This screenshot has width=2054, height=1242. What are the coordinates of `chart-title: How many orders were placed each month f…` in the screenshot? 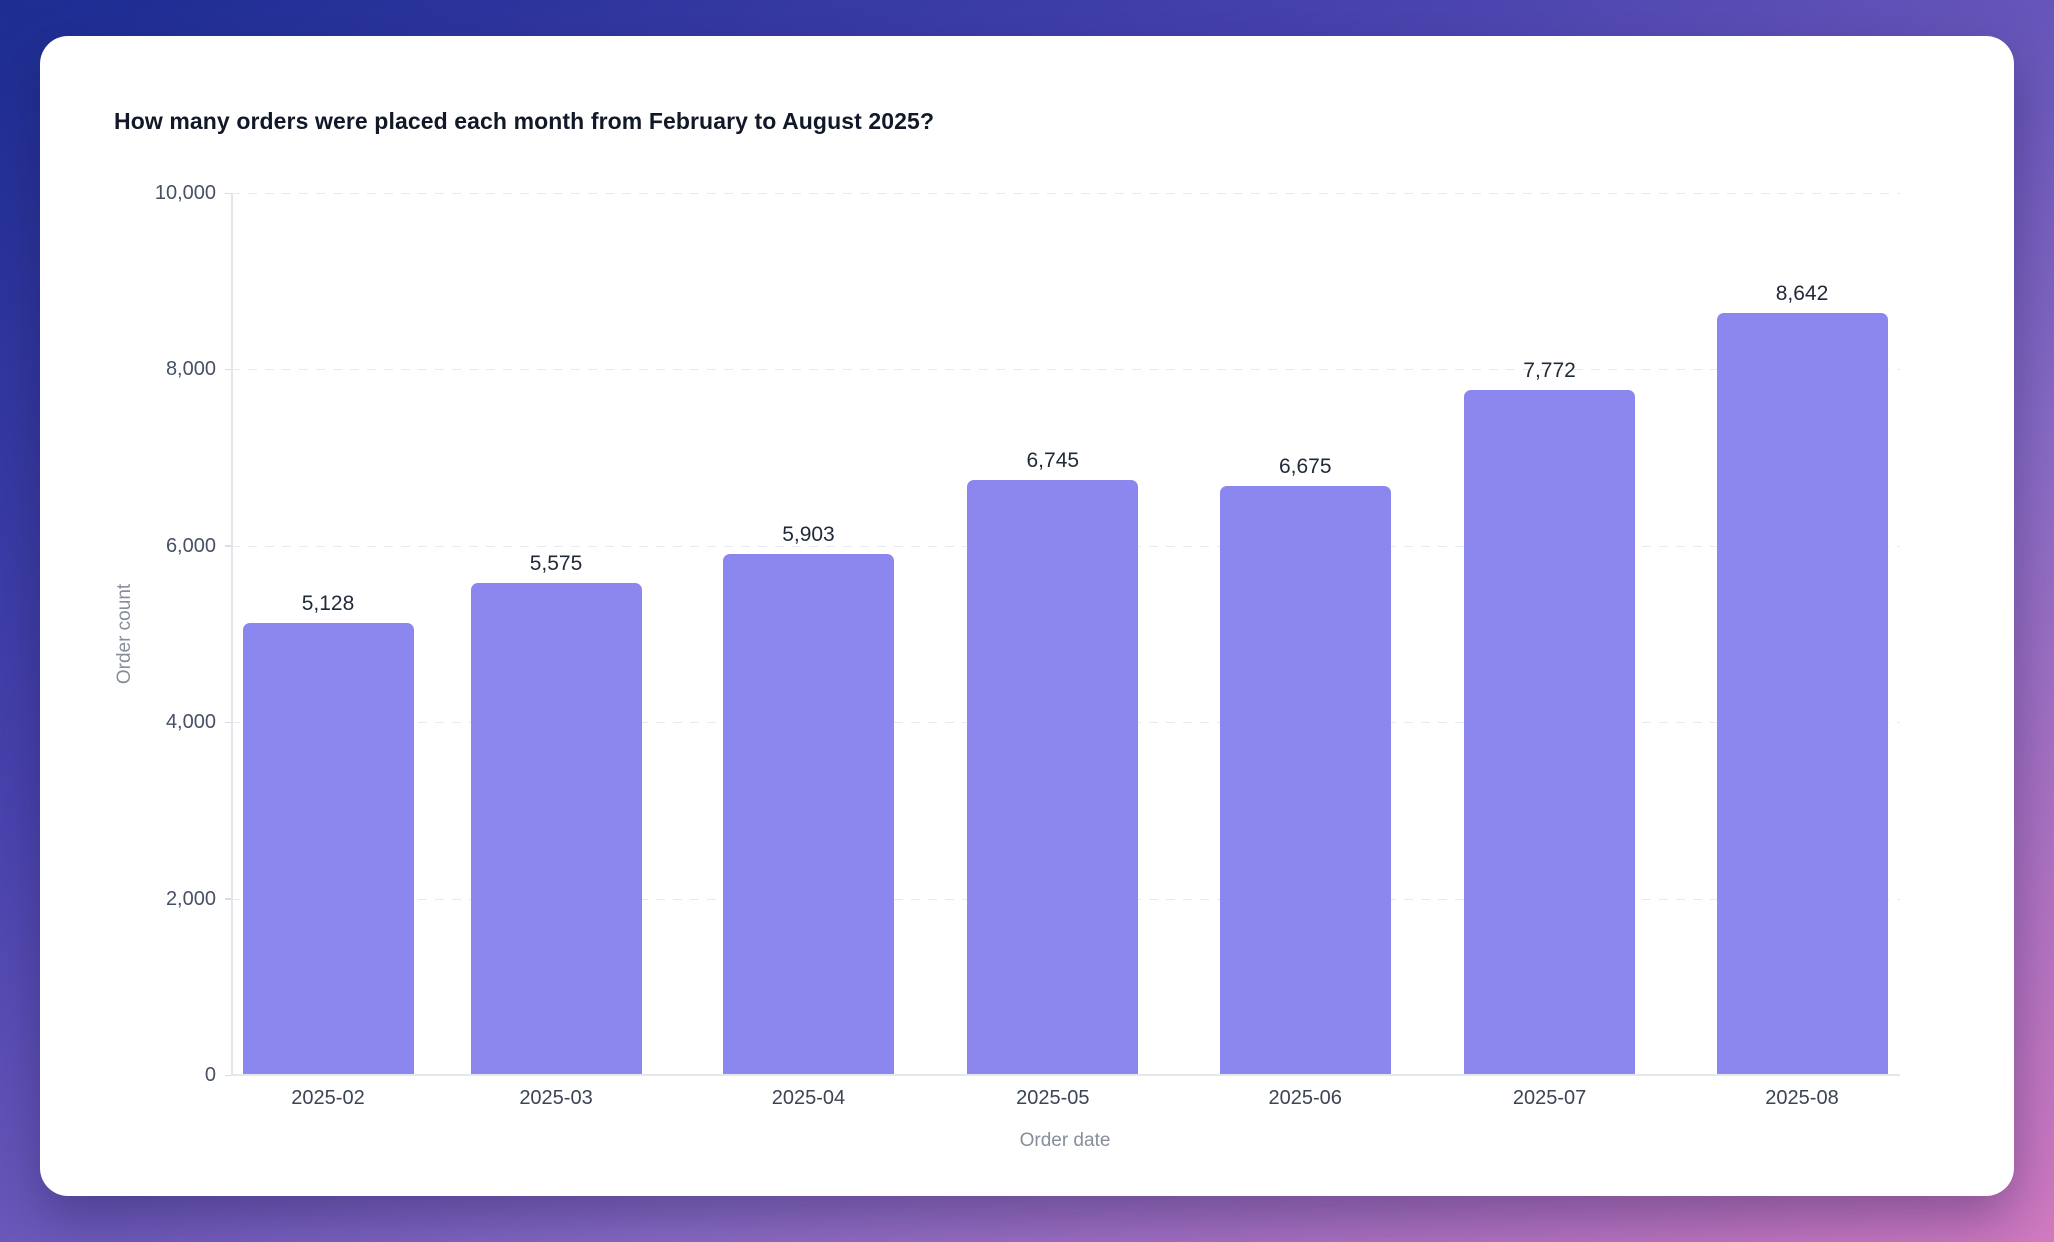 It's located at (524, 121).